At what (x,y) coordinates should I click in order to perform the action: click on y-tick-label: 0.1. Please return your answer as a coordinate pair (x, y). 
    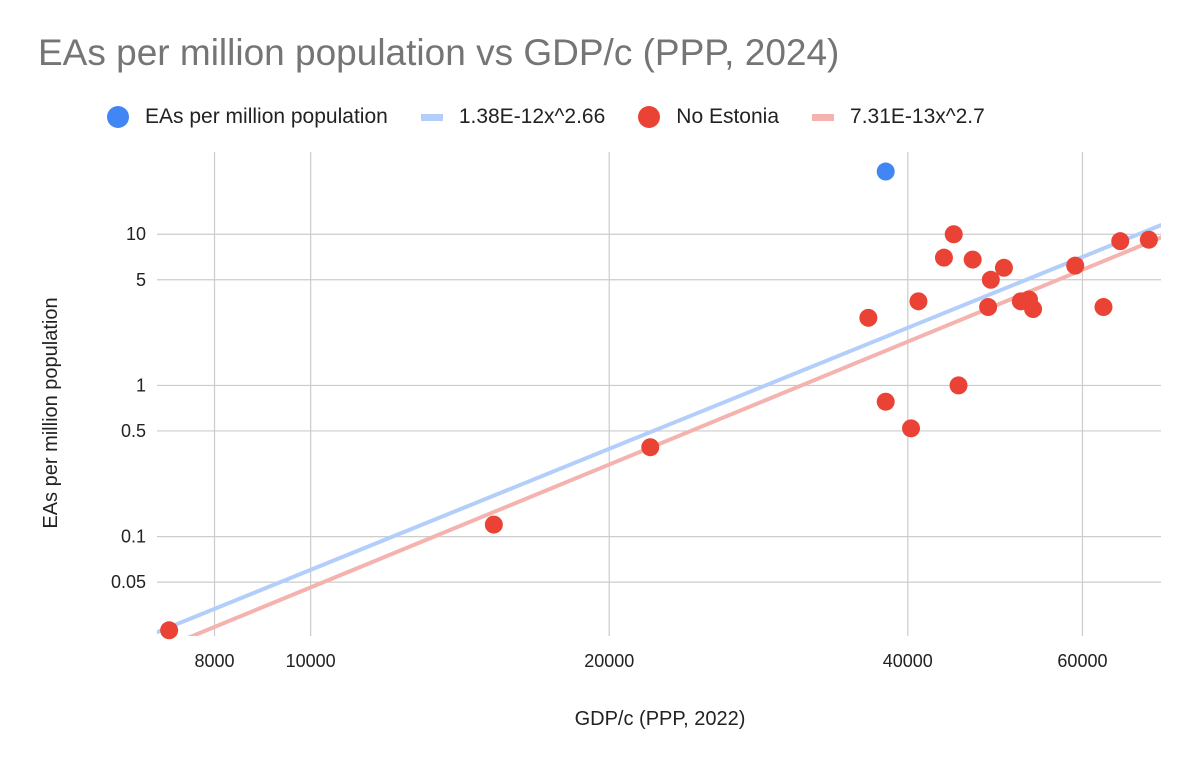
    Looking at the image, I should click on (133, 537).